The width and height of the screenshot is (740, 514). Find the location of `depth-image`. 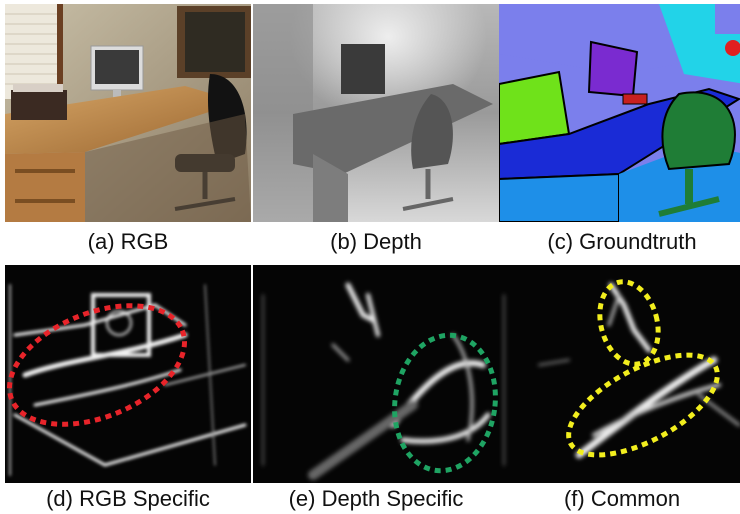

depth-image is located at coordinates (376, 113).